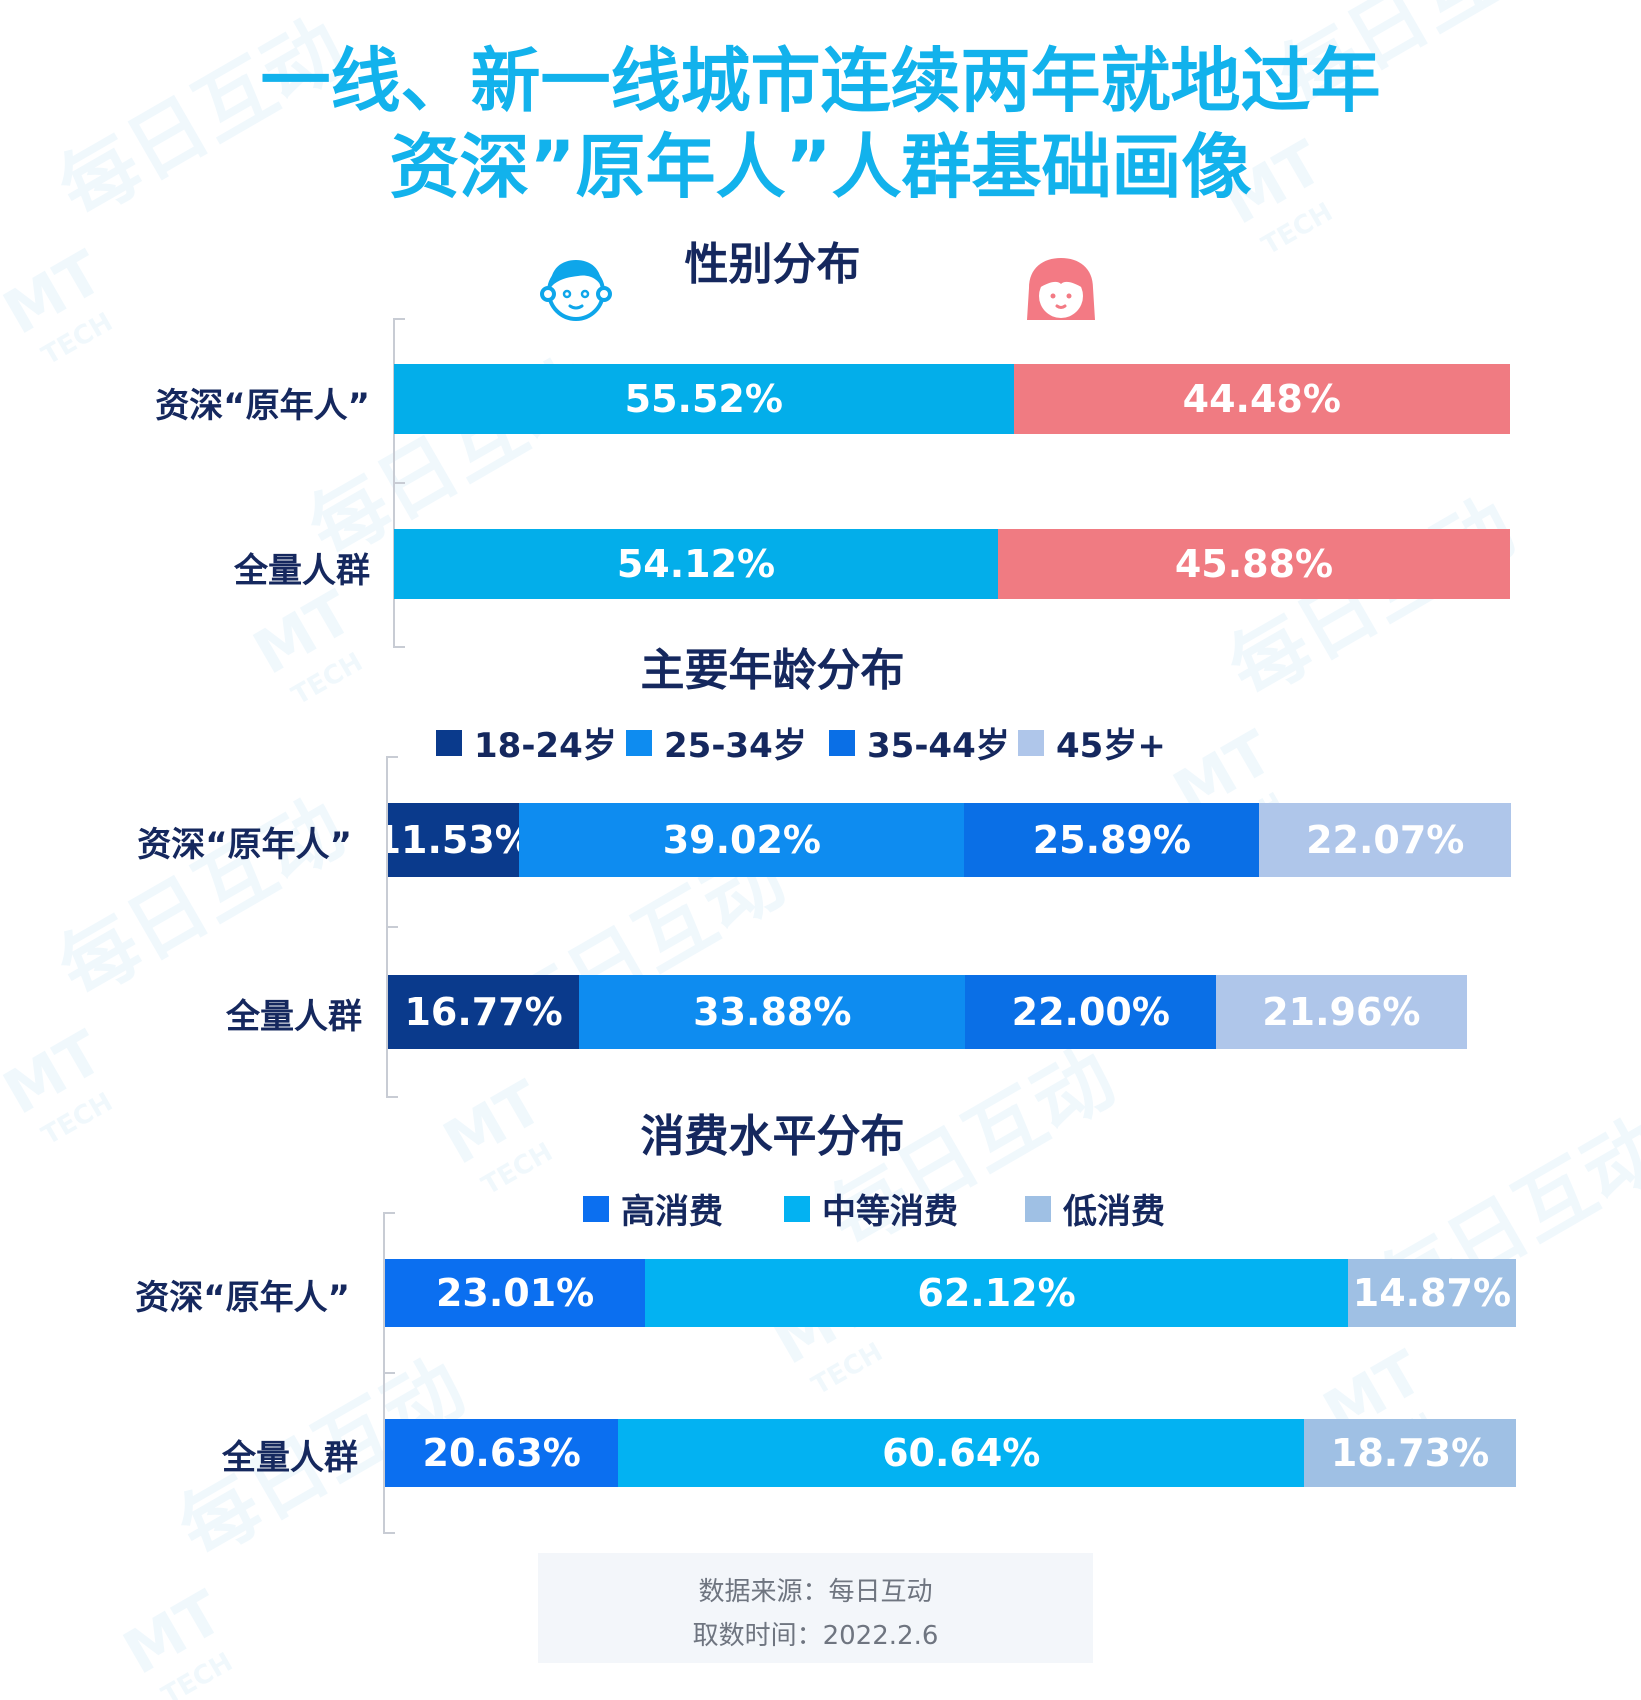 The width and height of the screenshot is (1641, 1700). What do you see at coordinates (772, 264) in the screenshot?
I see `gender-chart-title: 性别分布` at bounding box center [772, 264].